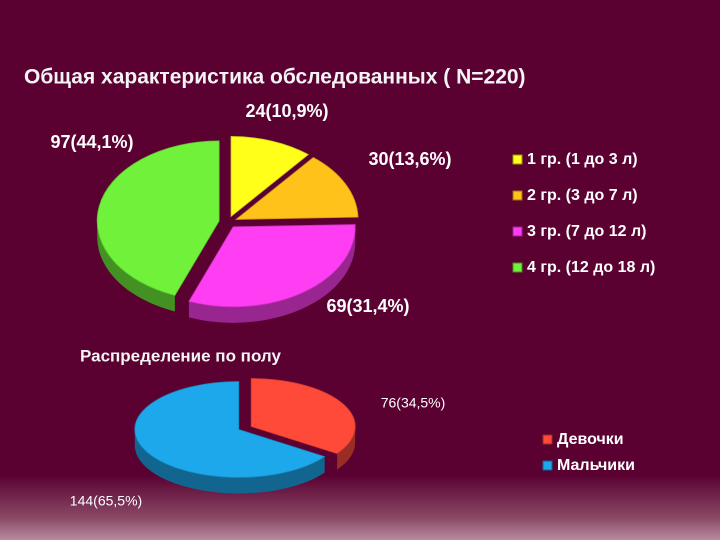  Describe the element at coordinates (413, 403) in the screenshot. I see `data-label: 76(34,5%)` at that location.